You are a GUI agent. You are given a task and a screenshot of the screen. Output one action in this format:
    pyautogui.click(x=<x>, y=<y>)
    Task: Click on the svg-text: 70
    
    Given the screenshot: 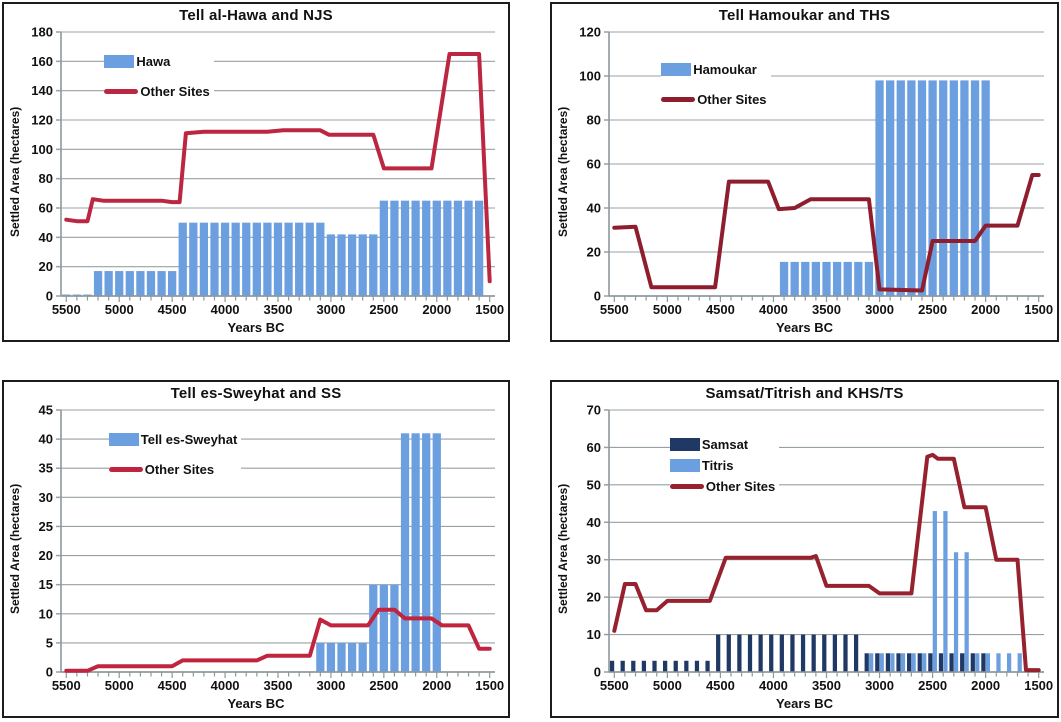 What is the action you would take?
    pyautogui.click(x=594, y=410)
    